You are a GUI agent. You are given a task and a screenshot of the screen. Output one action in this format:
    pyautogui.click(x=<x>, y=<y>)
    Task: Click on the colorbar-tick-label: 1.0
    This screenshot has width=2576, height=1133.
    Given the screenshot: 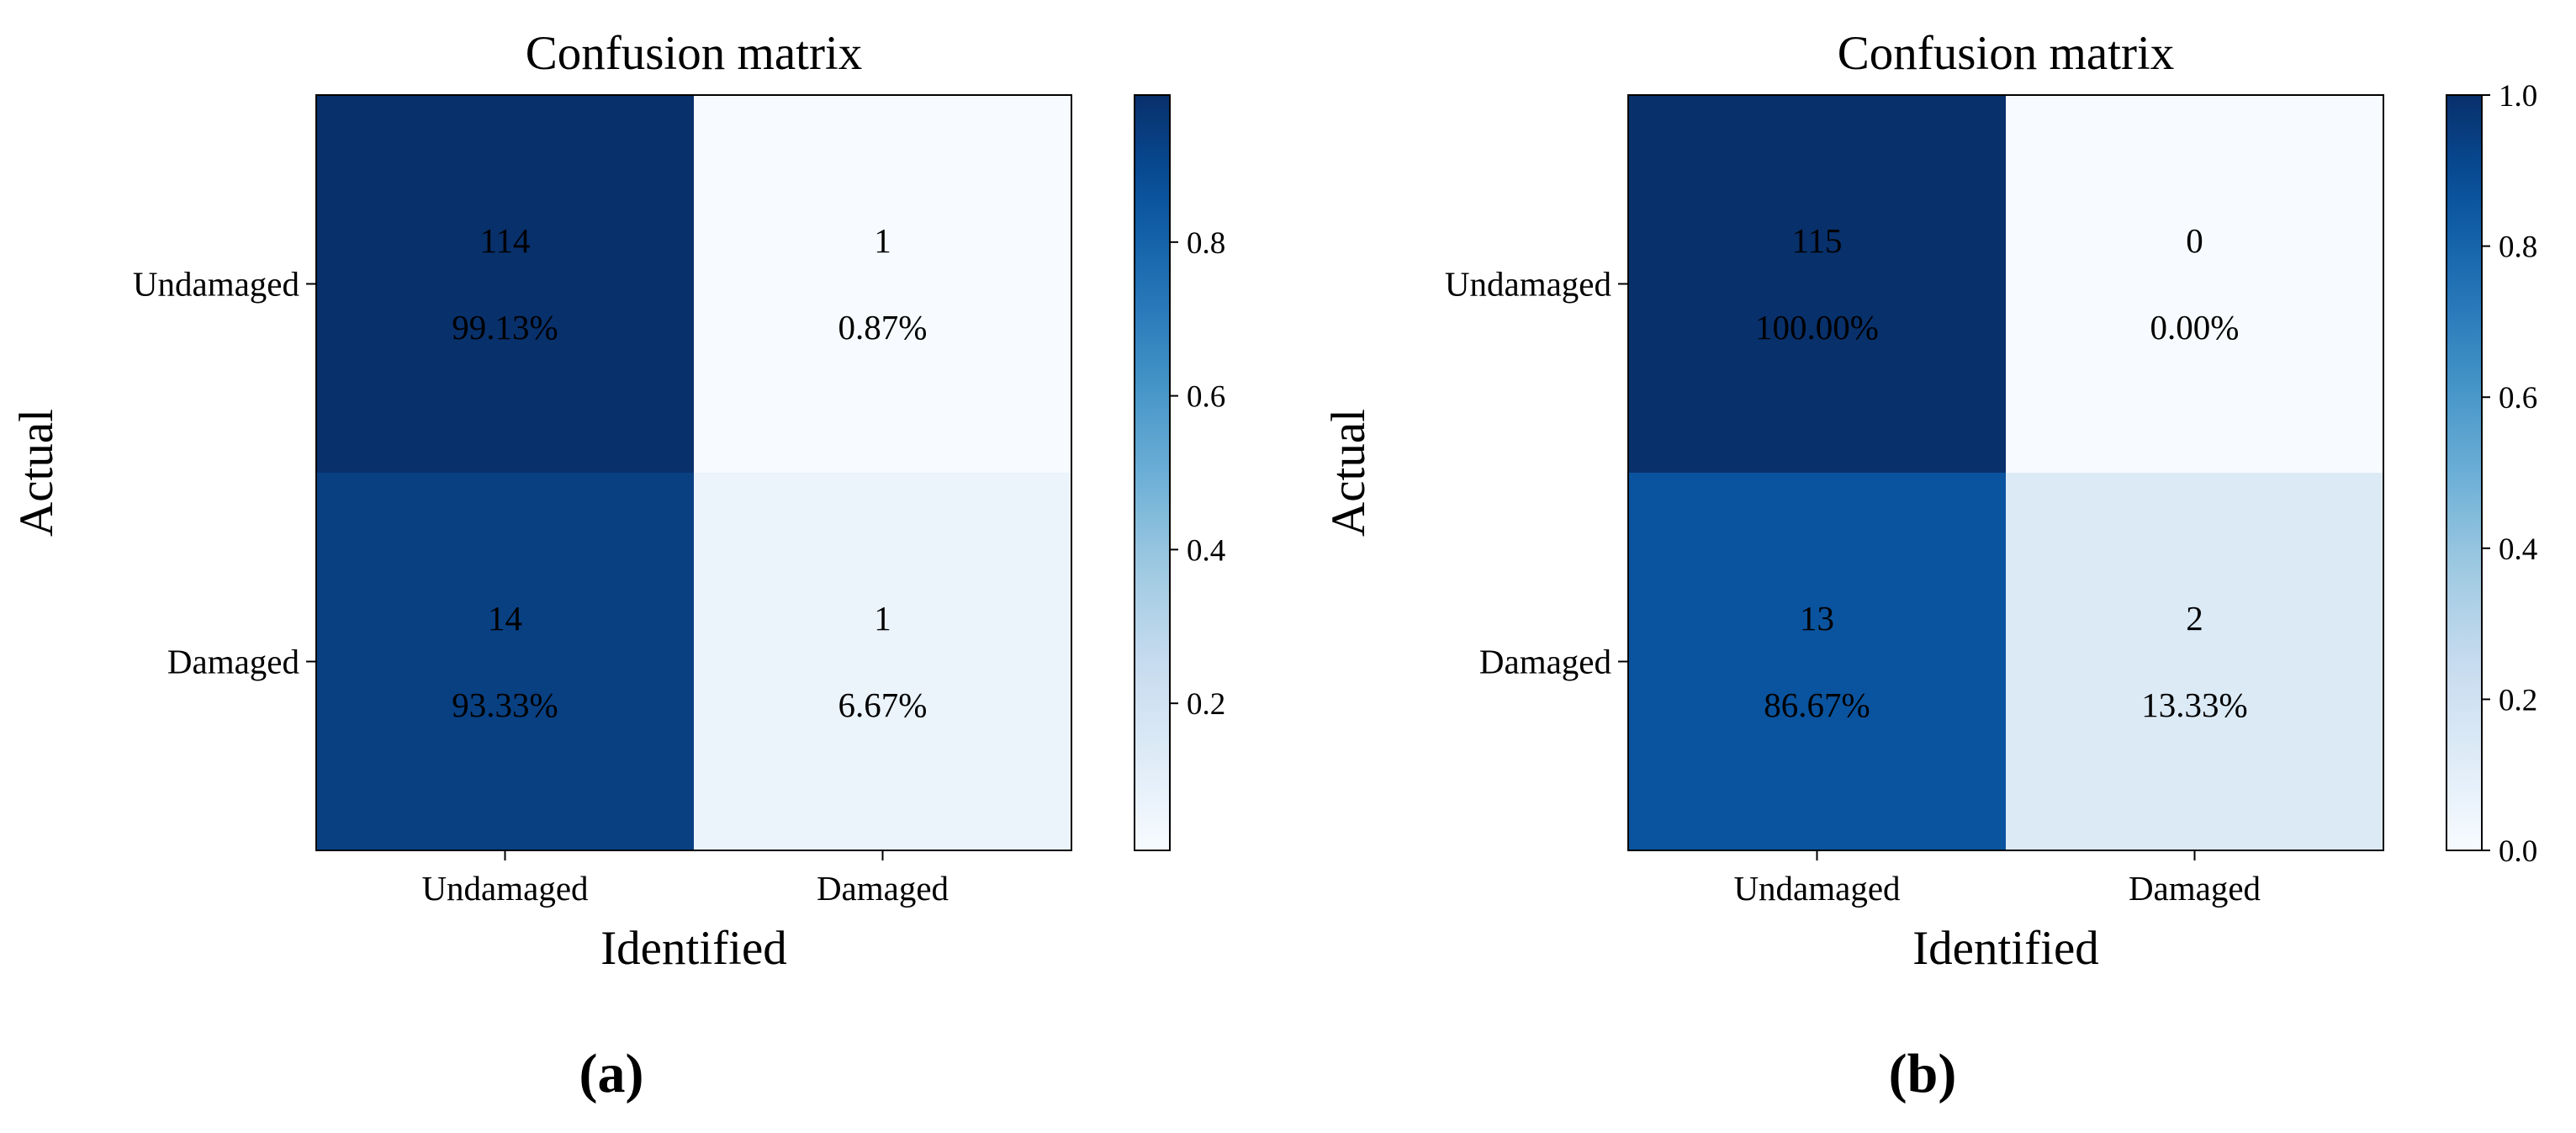 What is the action you would take?
    pyautogui.click(x=2518, y=96)
    